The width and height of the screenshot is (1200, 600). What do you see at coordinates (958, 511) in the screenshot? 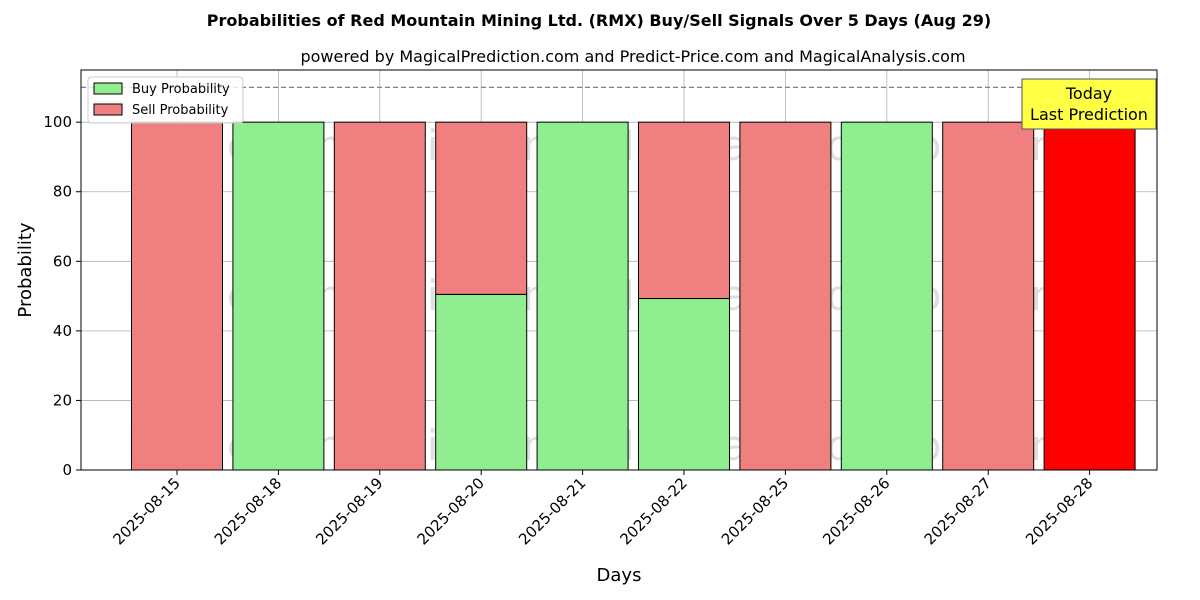
I see `x-tick-label: 2025-08-27` at bounding box center [958, 511].